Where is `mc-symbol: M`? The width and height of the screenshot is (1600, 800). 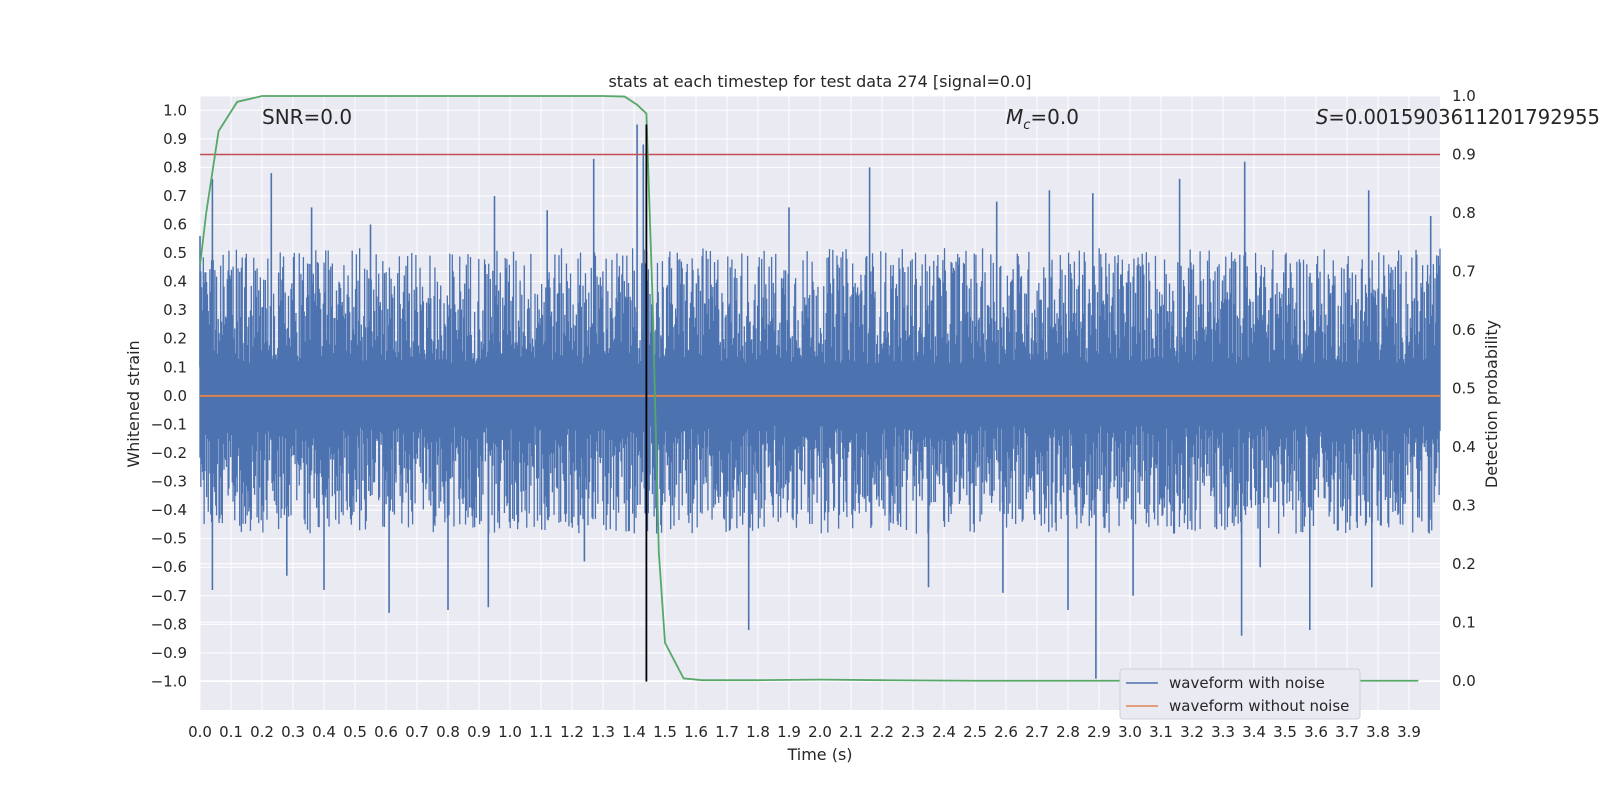
mc-symbol: M is located at coordinates (1014, 117).